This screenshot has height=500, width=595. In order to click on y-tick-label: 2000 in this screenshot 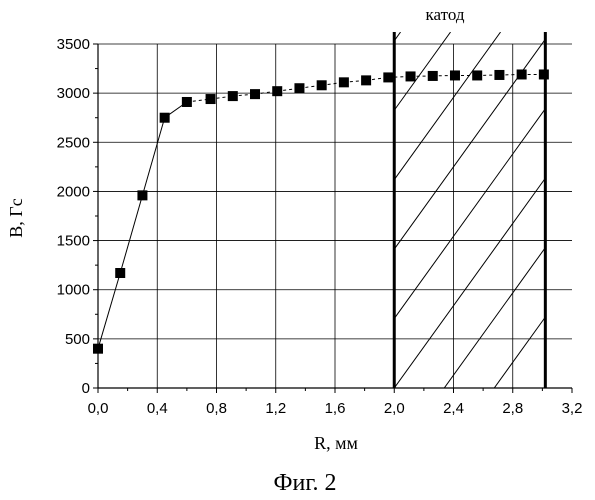, I will do `click(73, 191)`.